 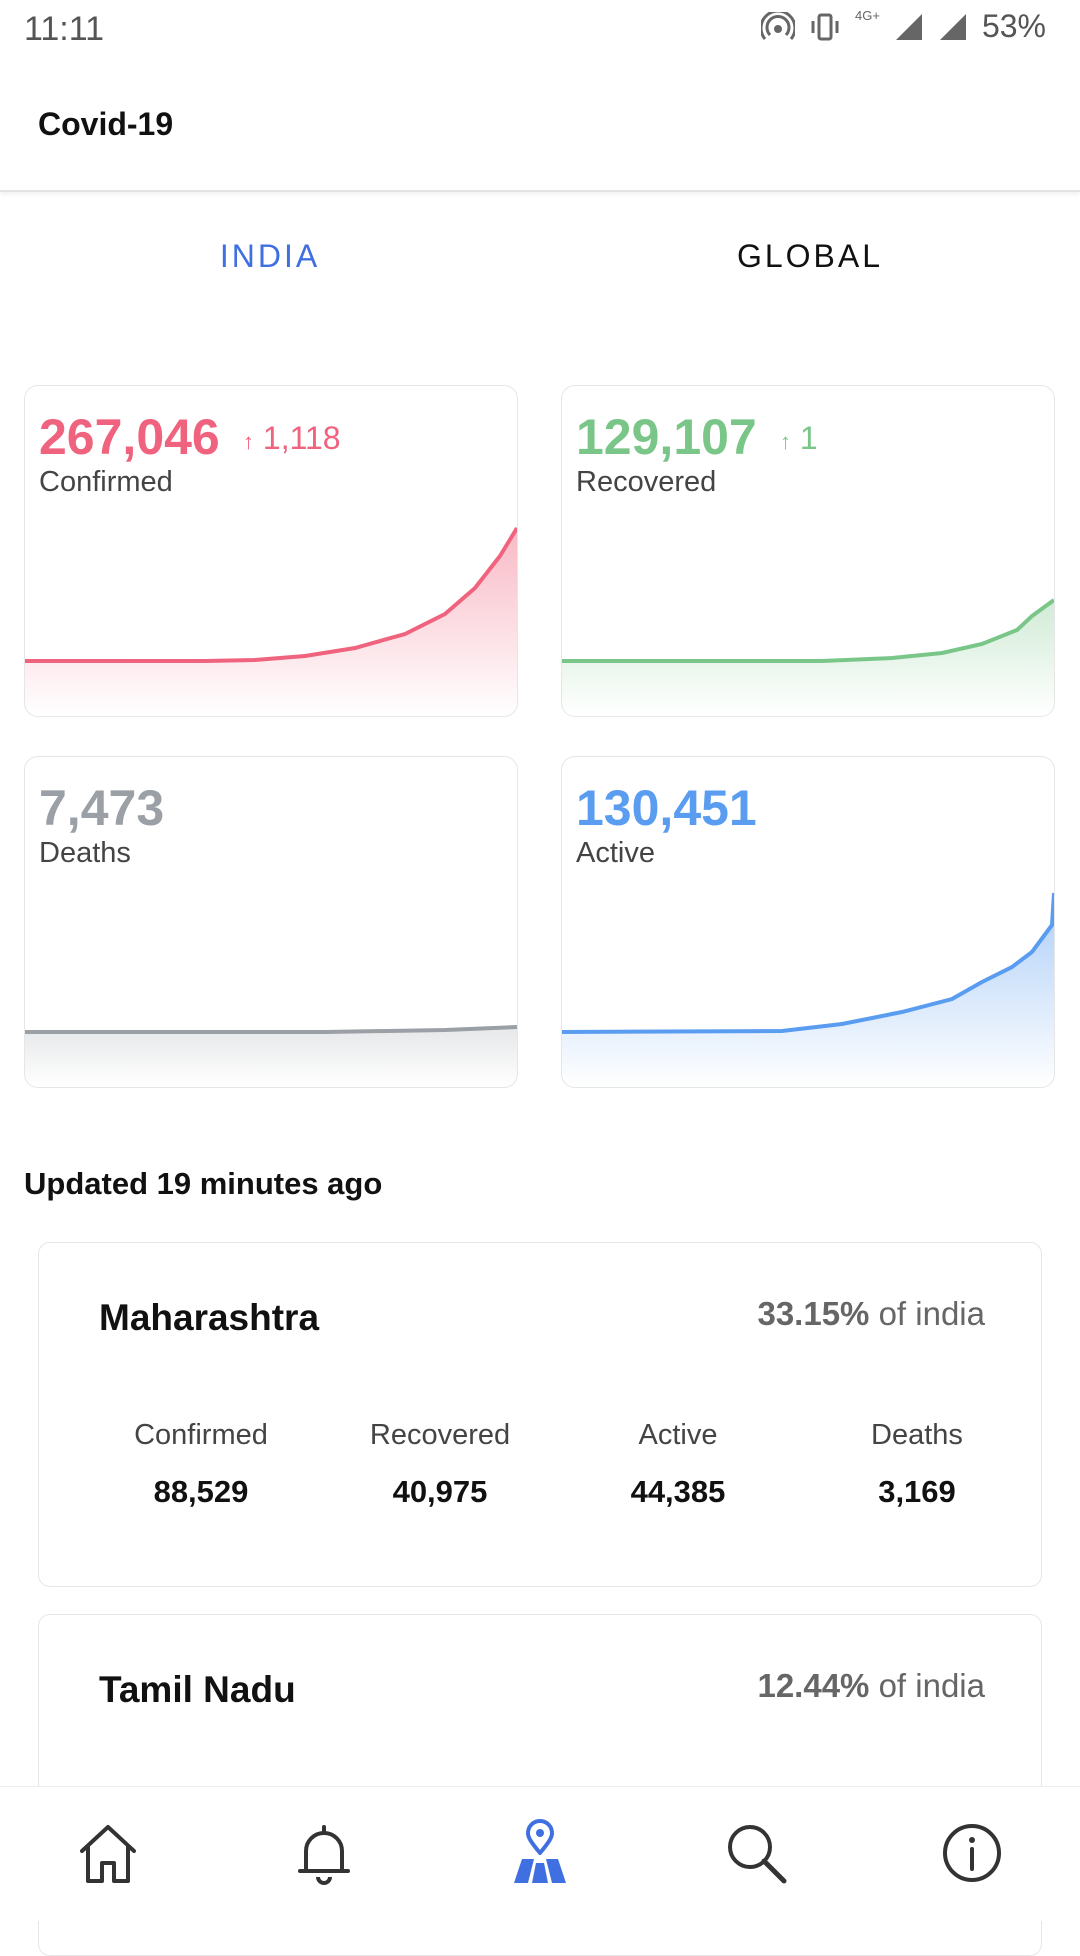 I want to click on state-percent: 12.44% of india, so click(x=871, y=1686).